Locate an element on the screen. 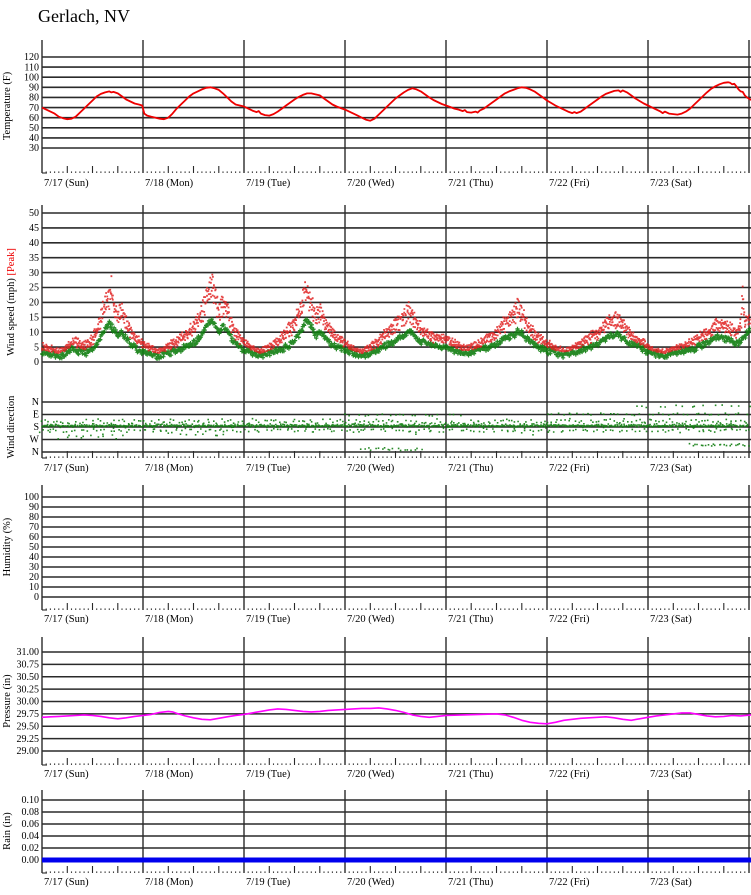 This screenshot has width=751, height=895. ytick-label: 110 is located at coordinates (31, 67).